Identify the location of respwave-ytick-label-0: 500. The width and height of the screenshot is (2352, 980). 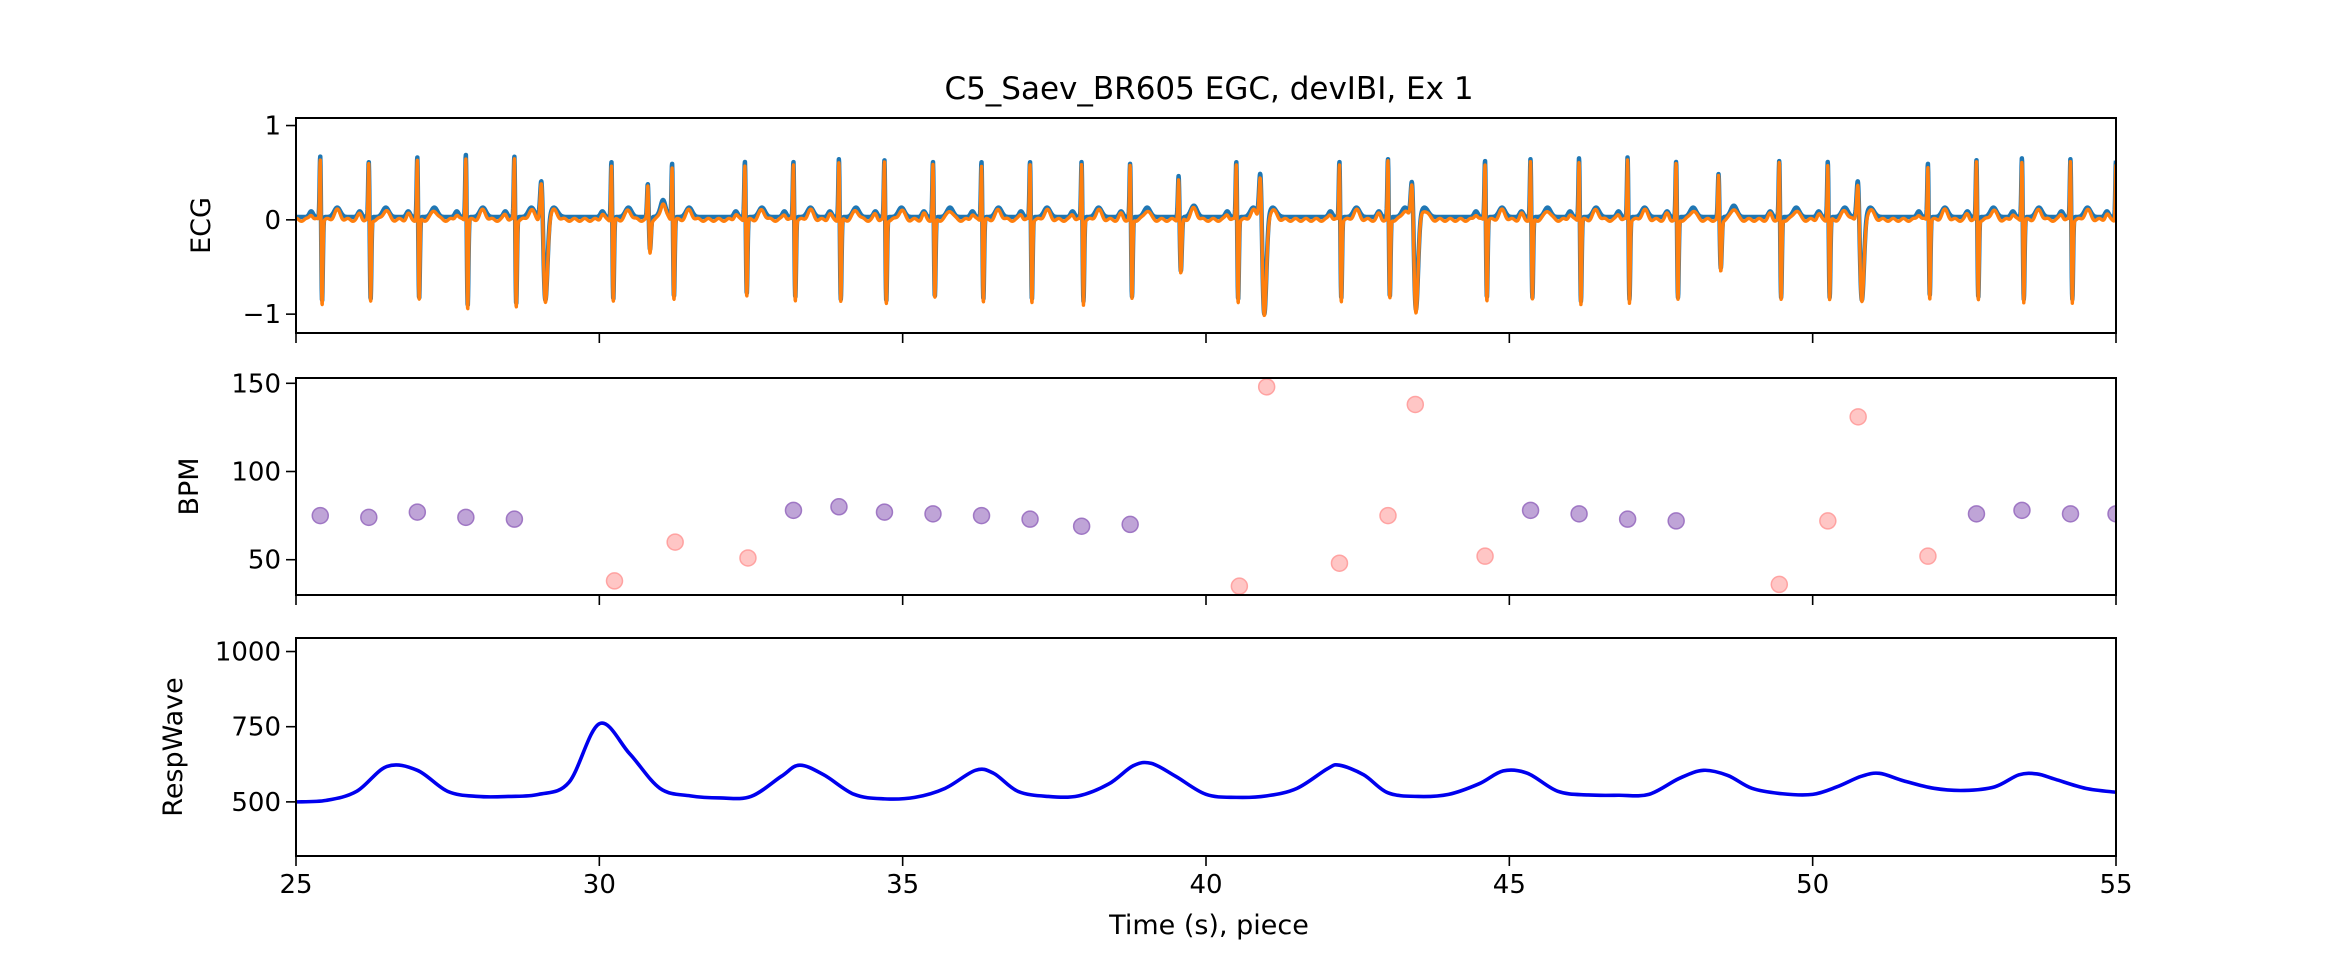
(256, 803).